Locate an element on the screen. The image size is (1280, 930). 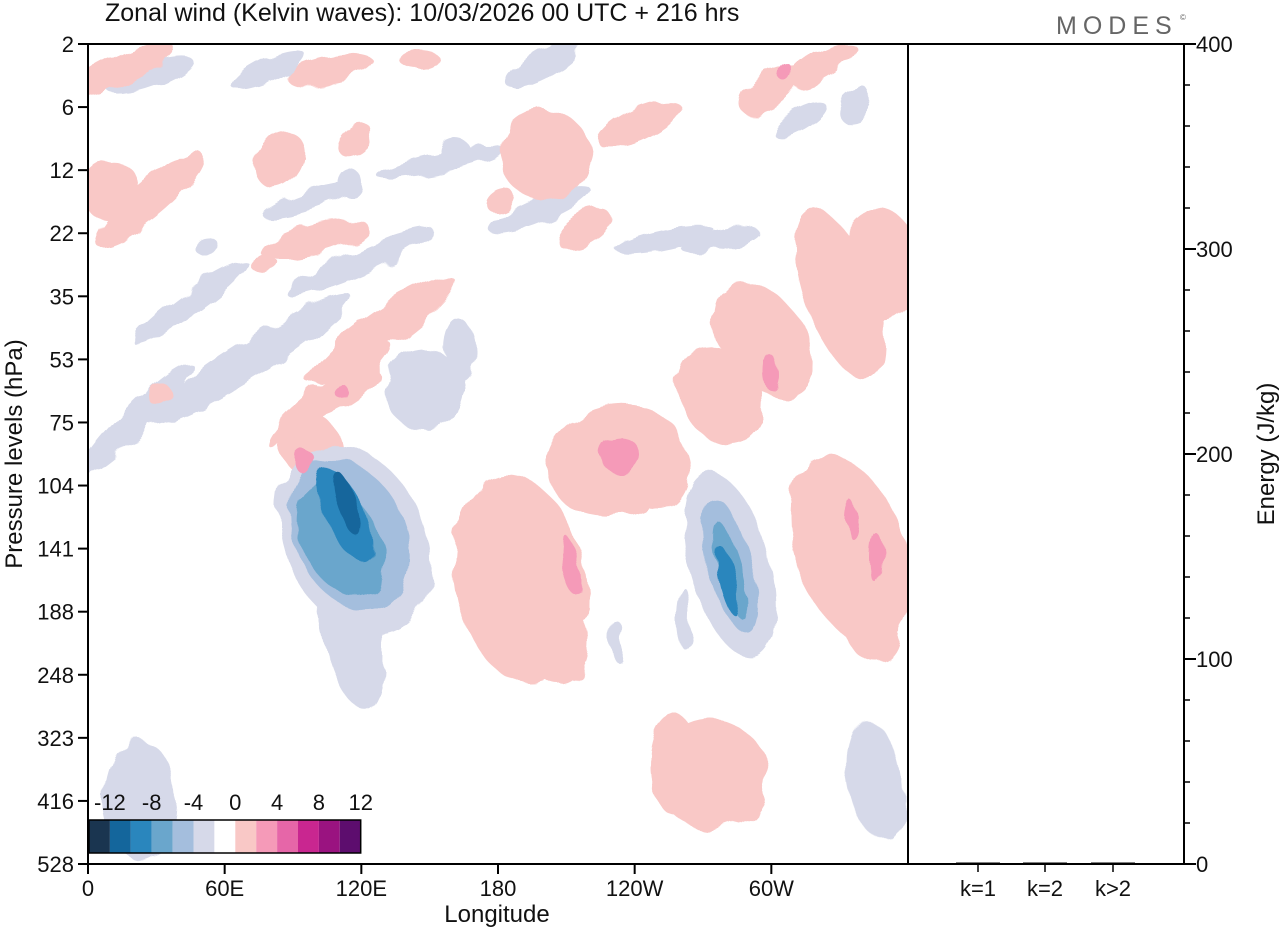
pressure-tick-label: 416 is located at coordinates (55, 801).